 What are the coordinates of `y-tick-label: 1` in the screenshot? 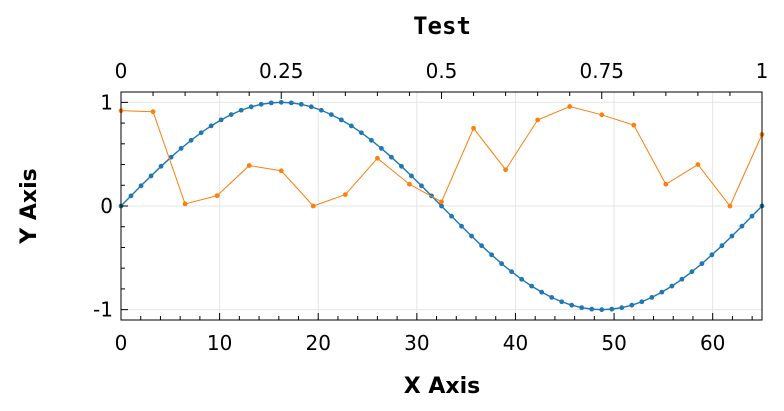 It's located at (106, 102).